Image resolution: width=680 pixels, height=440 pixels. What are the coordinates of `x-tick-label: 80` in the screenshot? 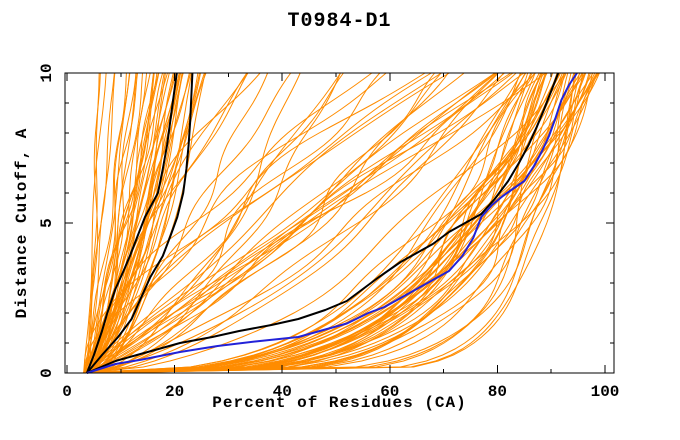 It's located at (497, 392).